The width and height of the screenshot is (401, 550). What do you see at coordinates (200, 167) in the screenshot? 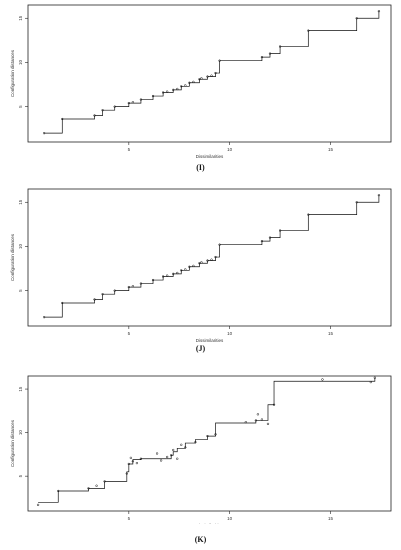
I see `panel-label-i: (I)` at bounding box center [200, 167].